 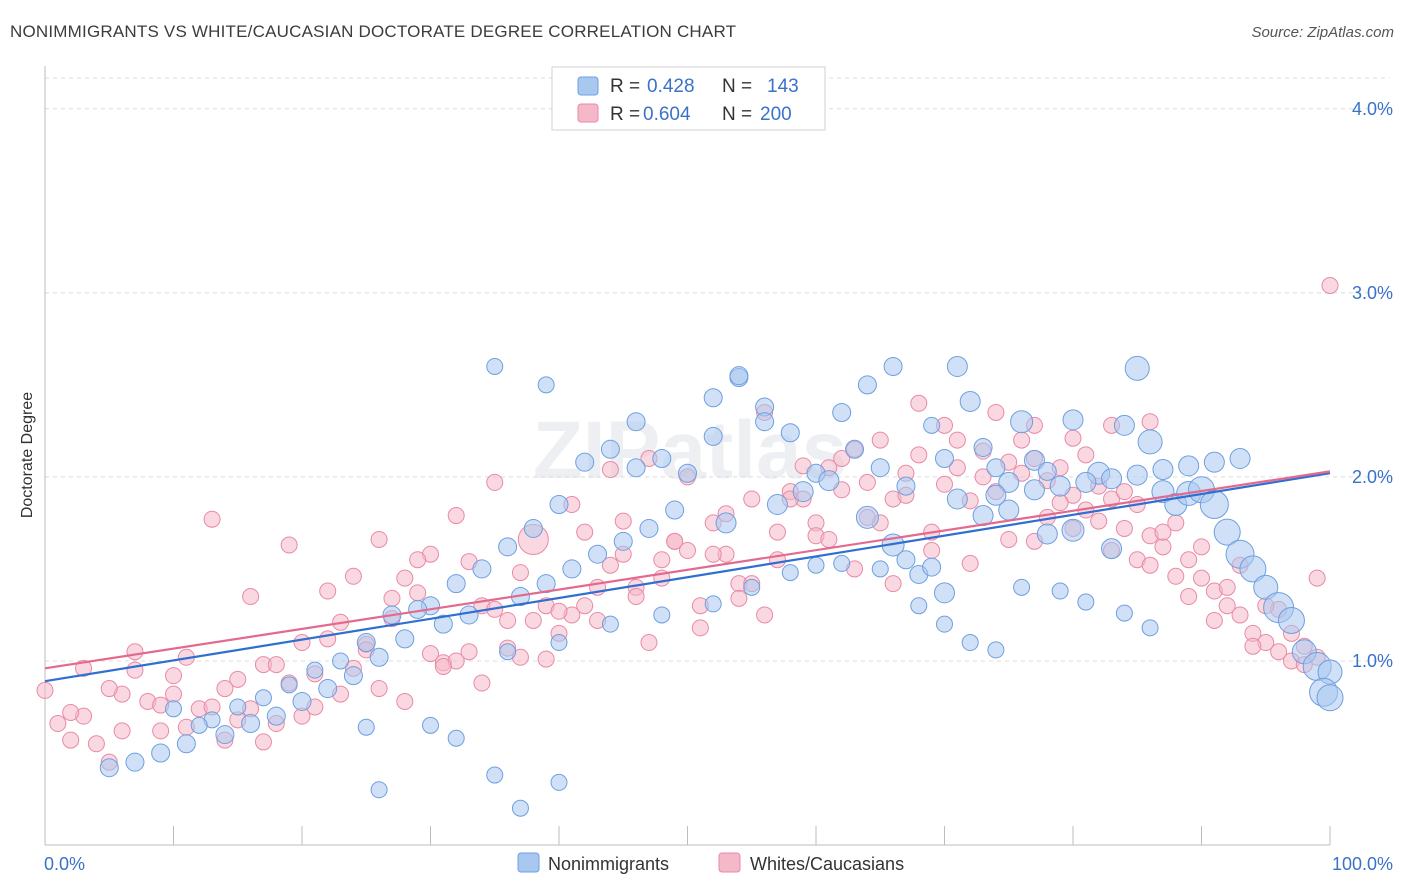 What do you see at coordinates (27, 455) in the screenshot?
I see `y-axis-label: Doctorate Degree` at bounding box center [27, 455].